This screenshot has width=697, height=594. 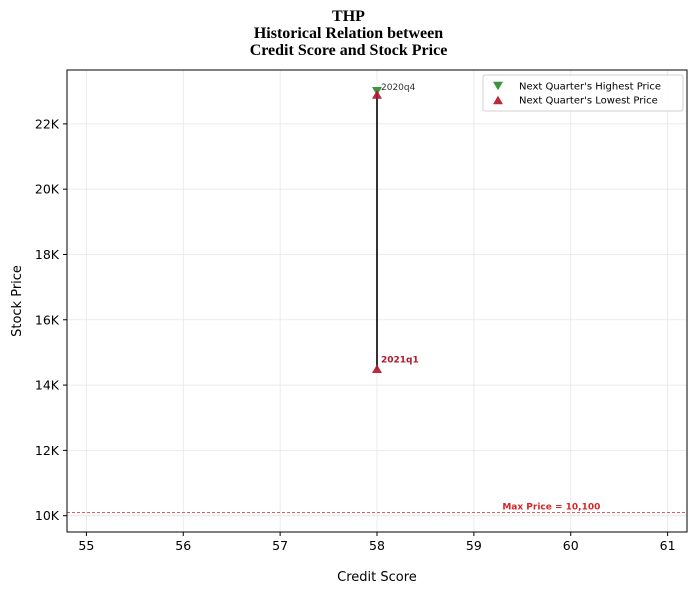 What do you see at coordinates (86, 545) in the screenshot?
I see `x-tick-label: 55` at bounding box center [86, 545].